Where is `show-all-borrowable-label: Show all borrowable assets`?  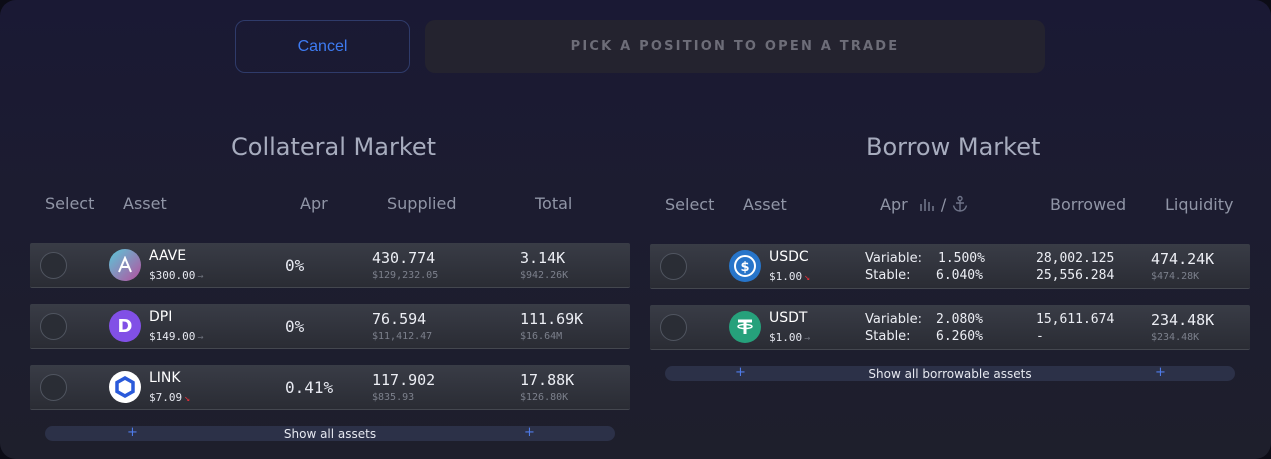 show-all-borrowable-label: Show all borrowable assets is located at coordinates (950, 373).